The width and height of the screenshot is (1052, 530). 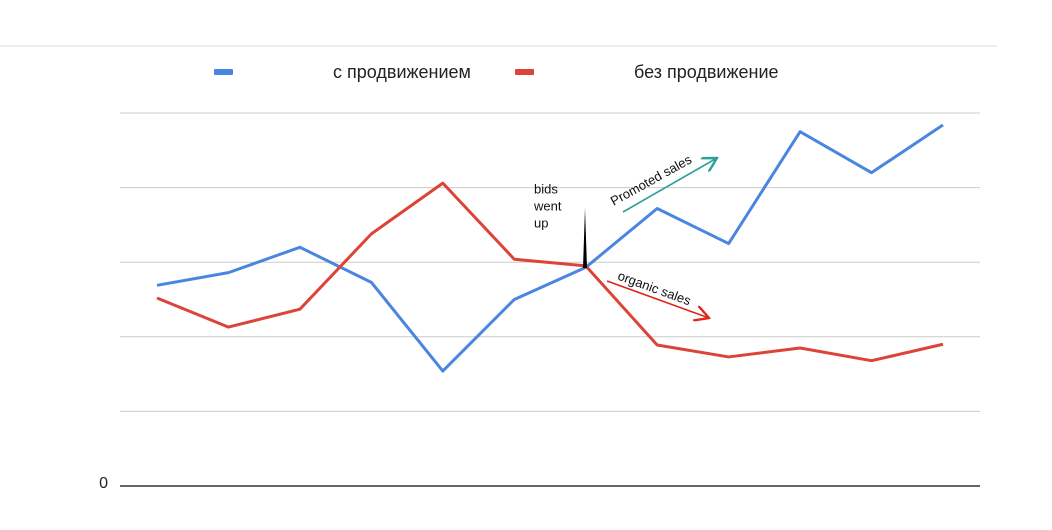 What do you see at coordinates (651, 179) in the screenshot?
I see `annotation-text: Promoted sales` at bounding box center [651, 179].